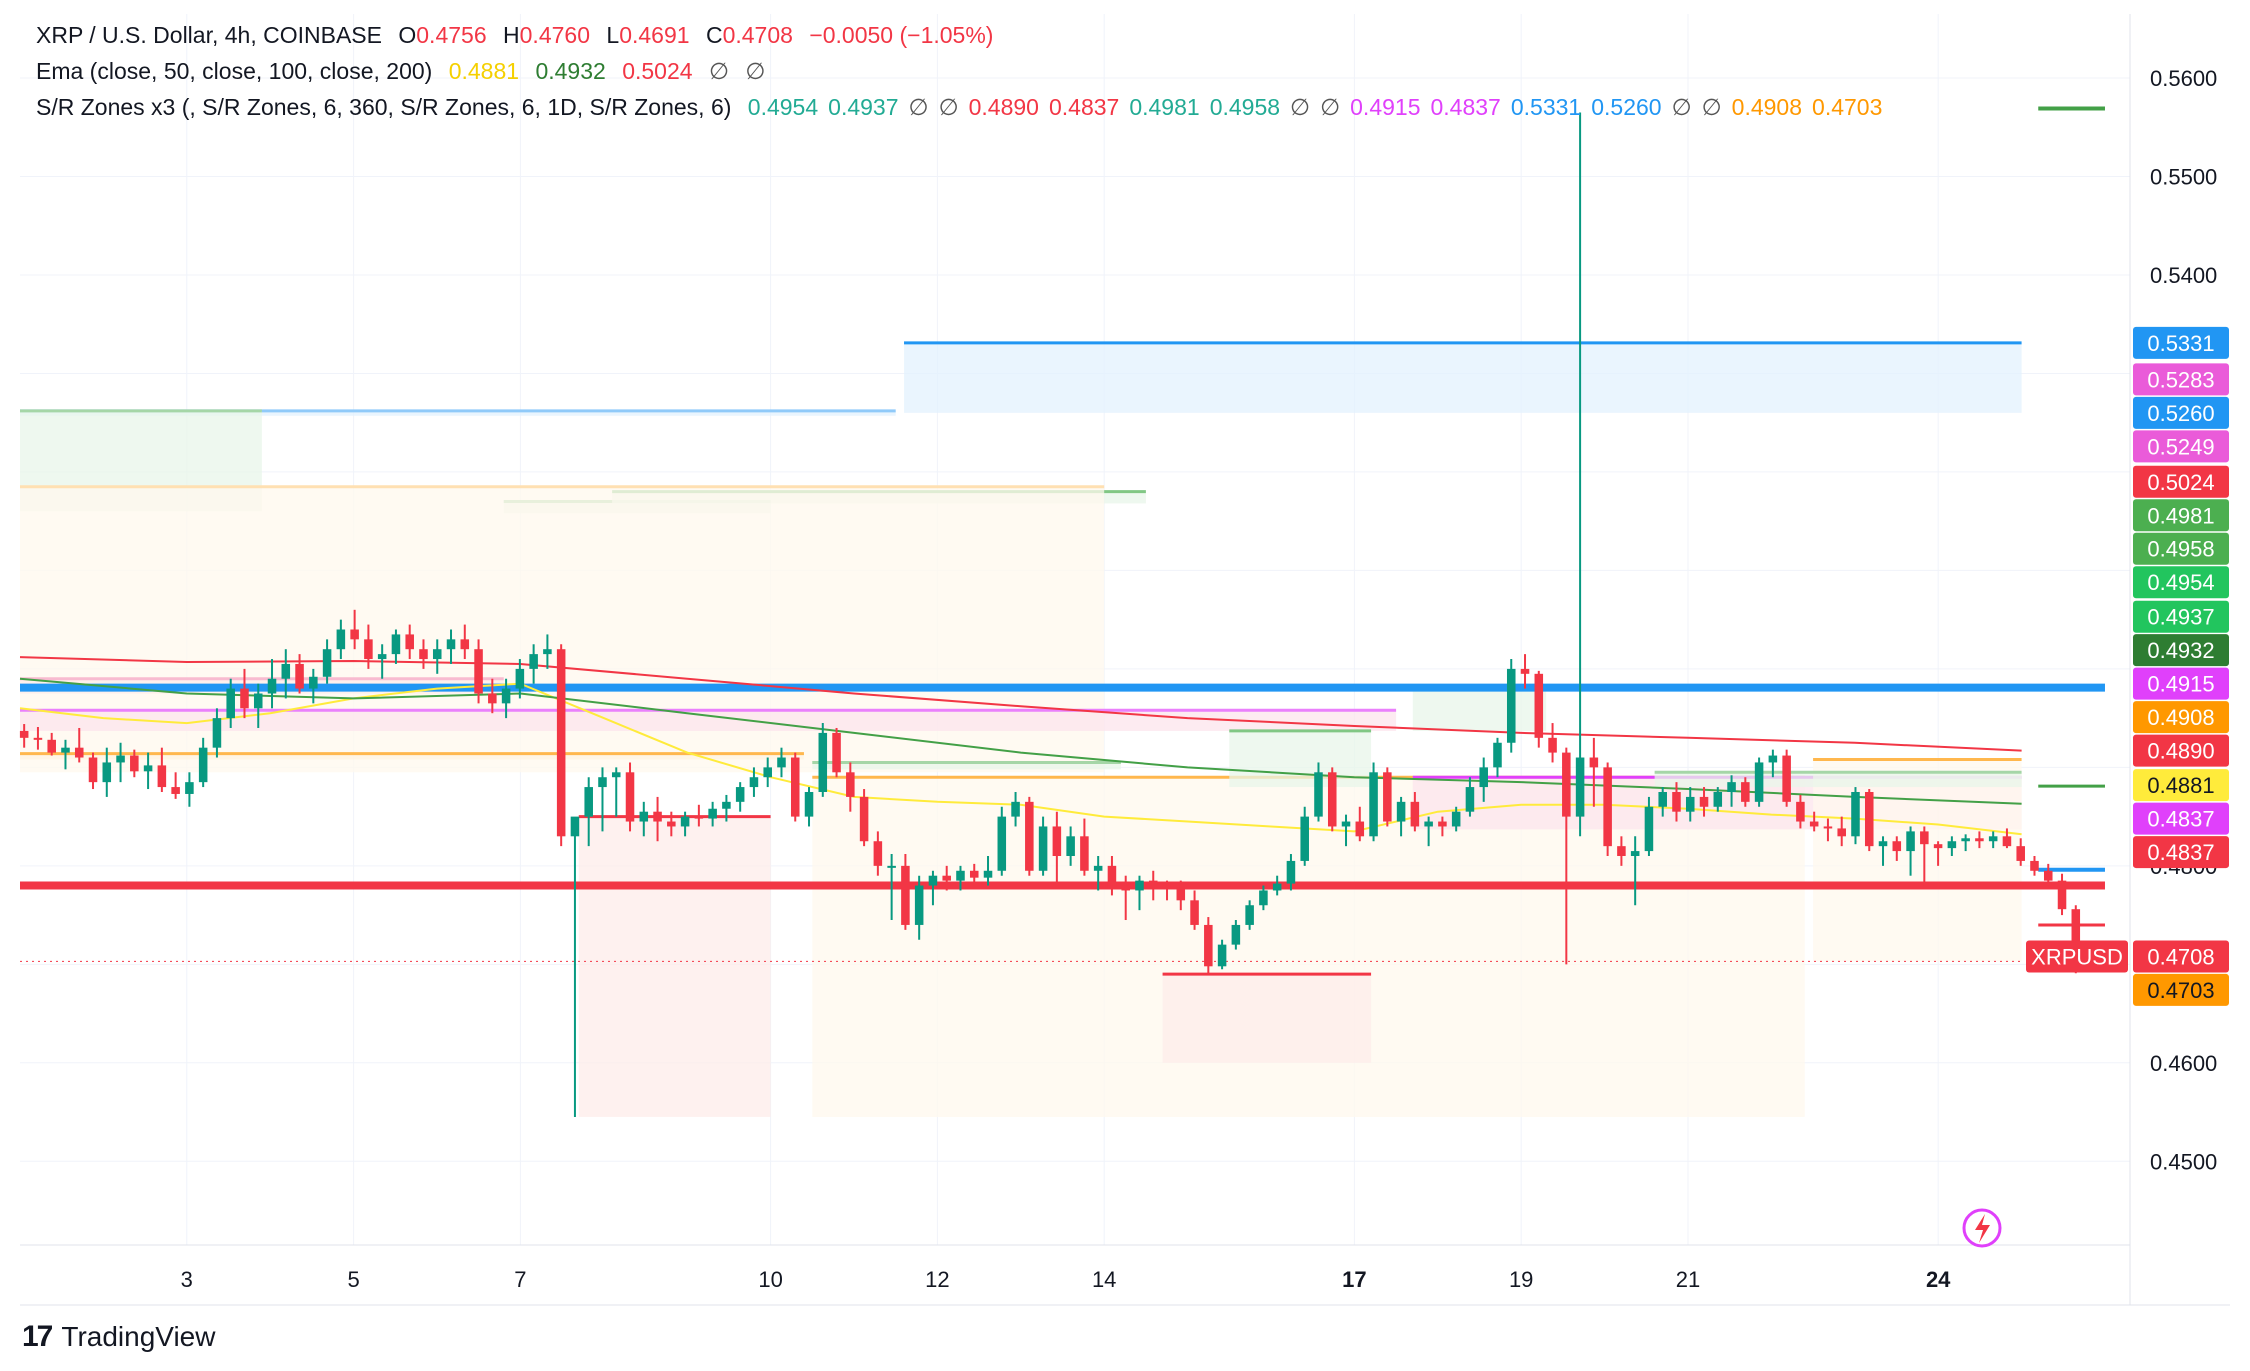  What do you see at coordinates (1354, 1279) in the screenshot?
I see `x-tick-label: 17` at bounding box center [1354, 1279].